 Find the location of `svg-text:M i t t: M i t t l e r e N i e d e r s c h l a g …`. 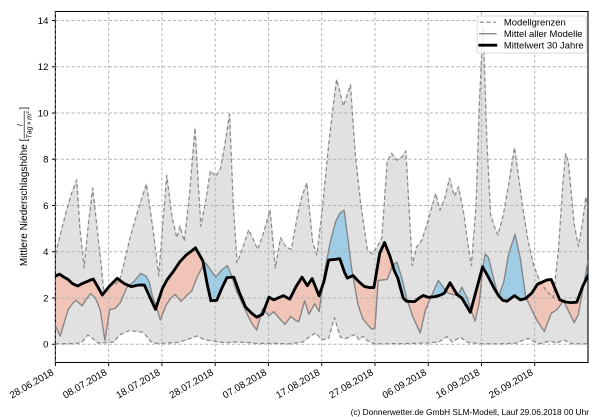

svg-text:M i t t: M i t t l e r e N i e d e r s c h l a g … is located at coordinates (20, 184).